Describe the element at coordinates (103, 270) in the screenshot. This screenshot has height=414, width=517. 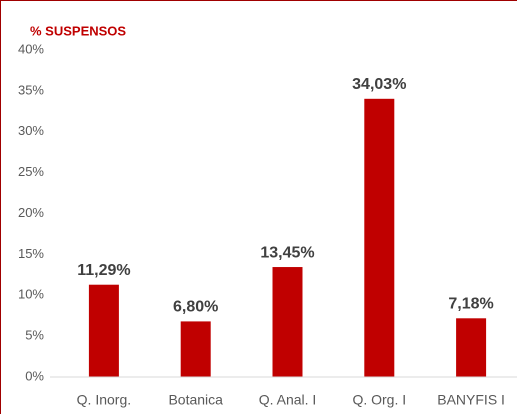
I see `value-label: 11,29%` at that location.